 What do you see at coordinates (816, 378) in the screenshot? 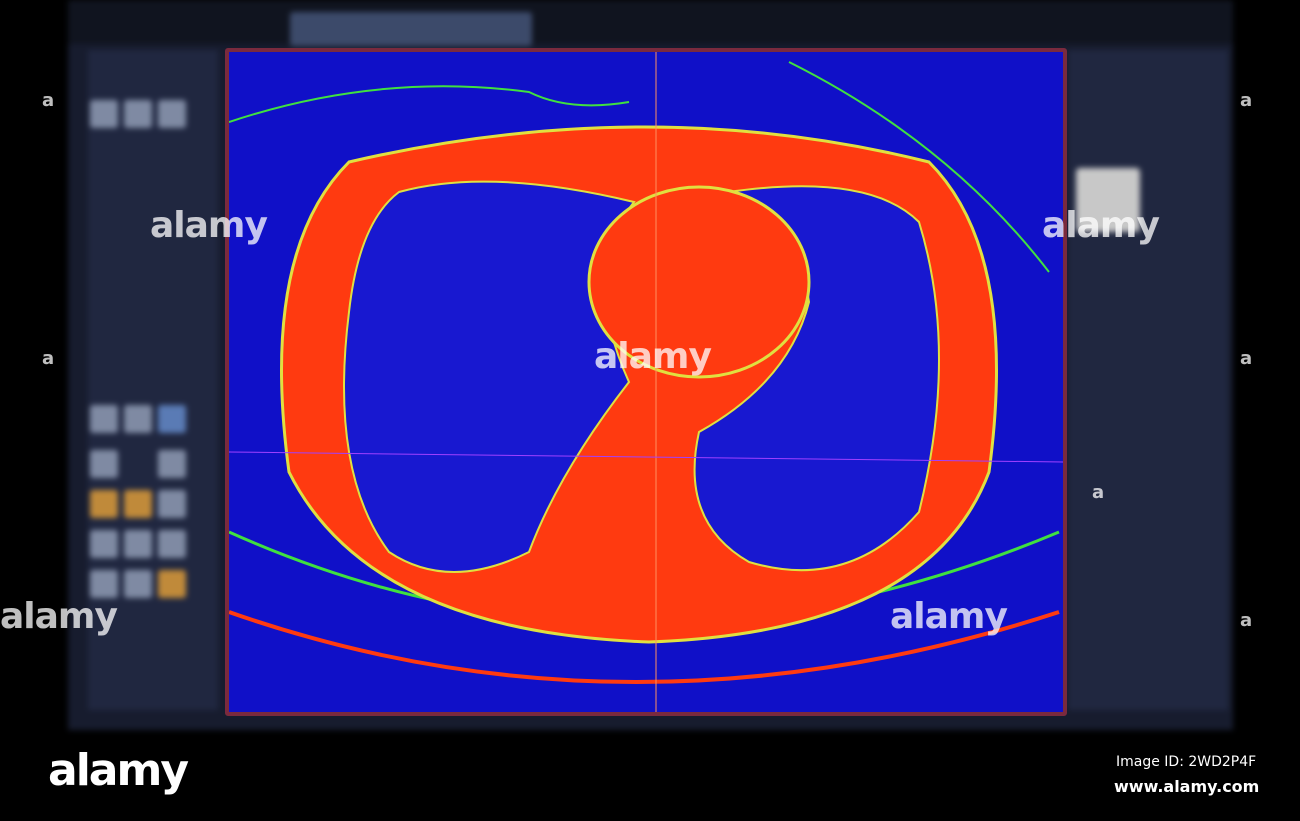
I see `left-lung` at bounding box center [816, 378].